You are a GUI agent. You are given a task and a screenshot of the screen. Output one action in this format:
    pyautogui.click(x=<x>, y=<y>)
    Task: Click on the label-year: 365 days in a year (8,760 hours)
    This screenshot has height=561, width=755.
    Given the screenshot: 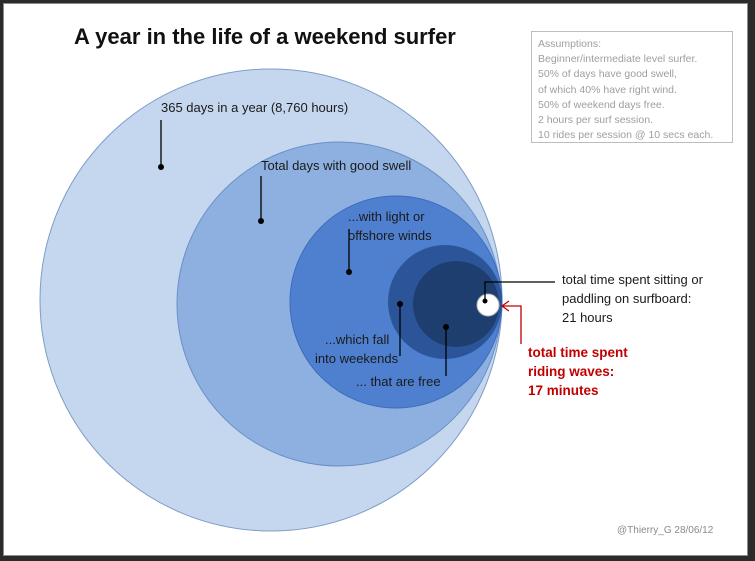 What is the action you would take?
    pyautogui.click(x=255, y=107)
    